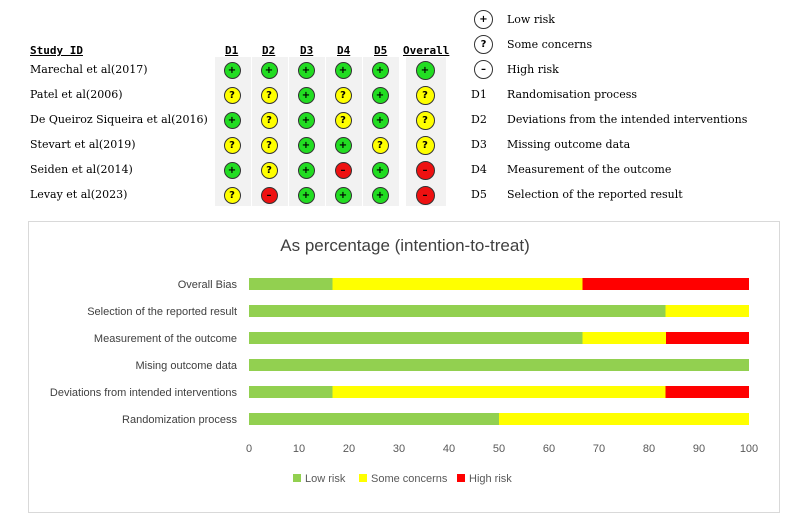 The width and height of the screenshot is (800, 526). What do you see at coordinates (381, 50) in the screenshot?
I see `header-d5: D5` at bounding box center [381, 50].